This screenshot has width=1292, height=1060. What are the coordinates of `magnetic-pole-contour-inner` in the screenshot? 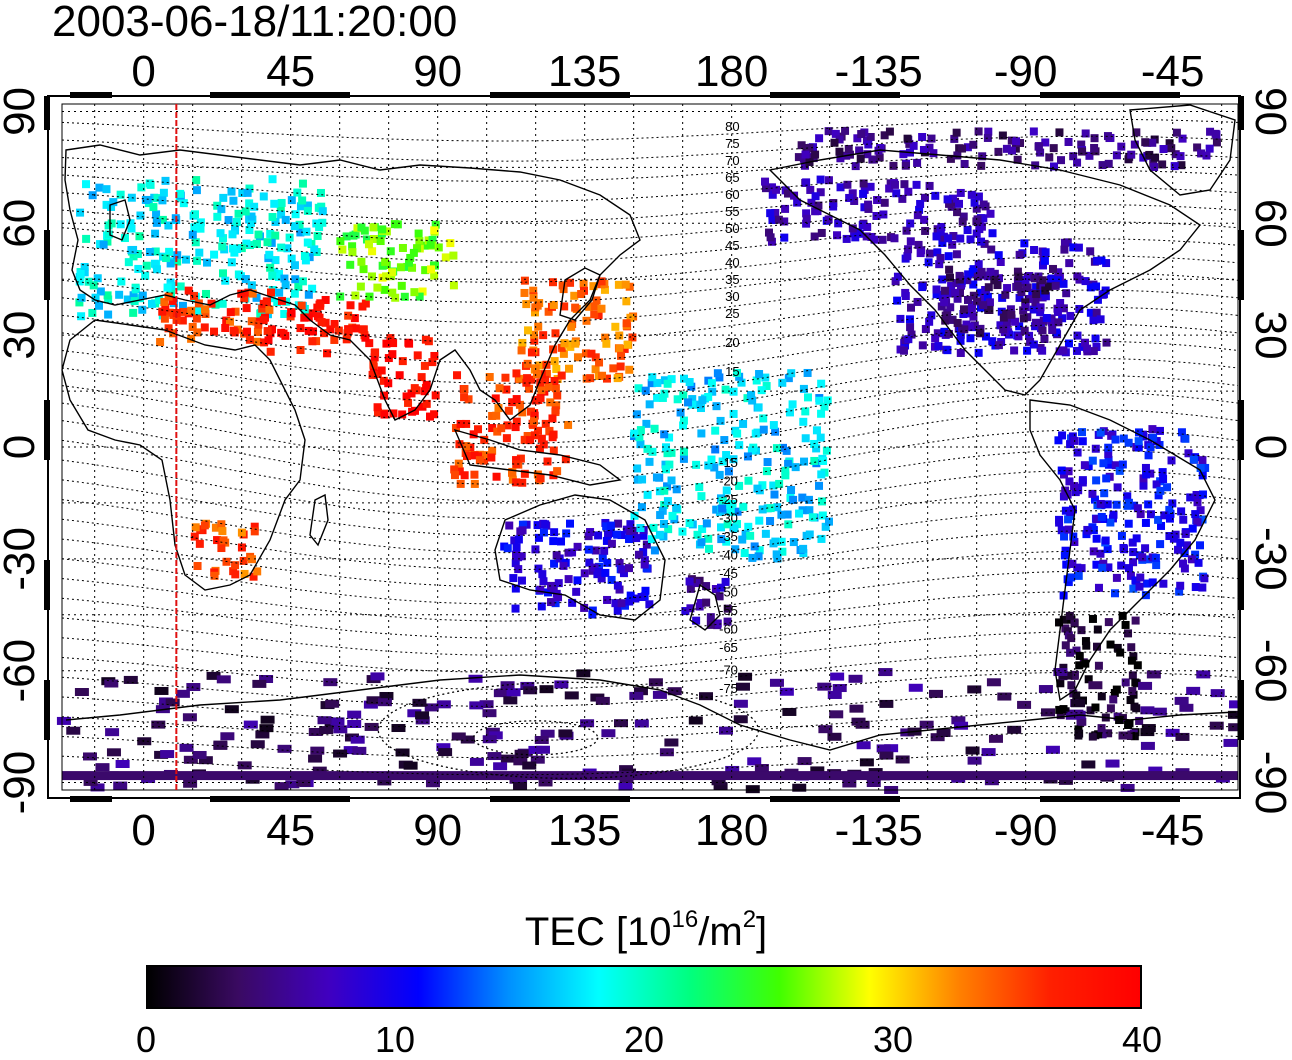 It's located at (536, 738).